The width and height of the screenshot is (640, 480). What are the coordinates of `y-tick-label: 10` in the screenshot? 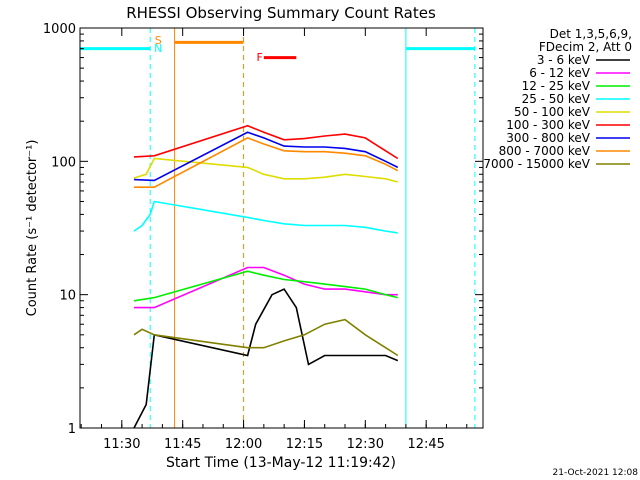 It's located at (67, 296).